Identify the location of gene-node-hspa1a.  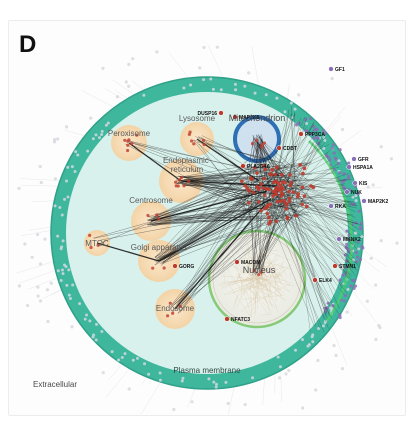
(349, 167).